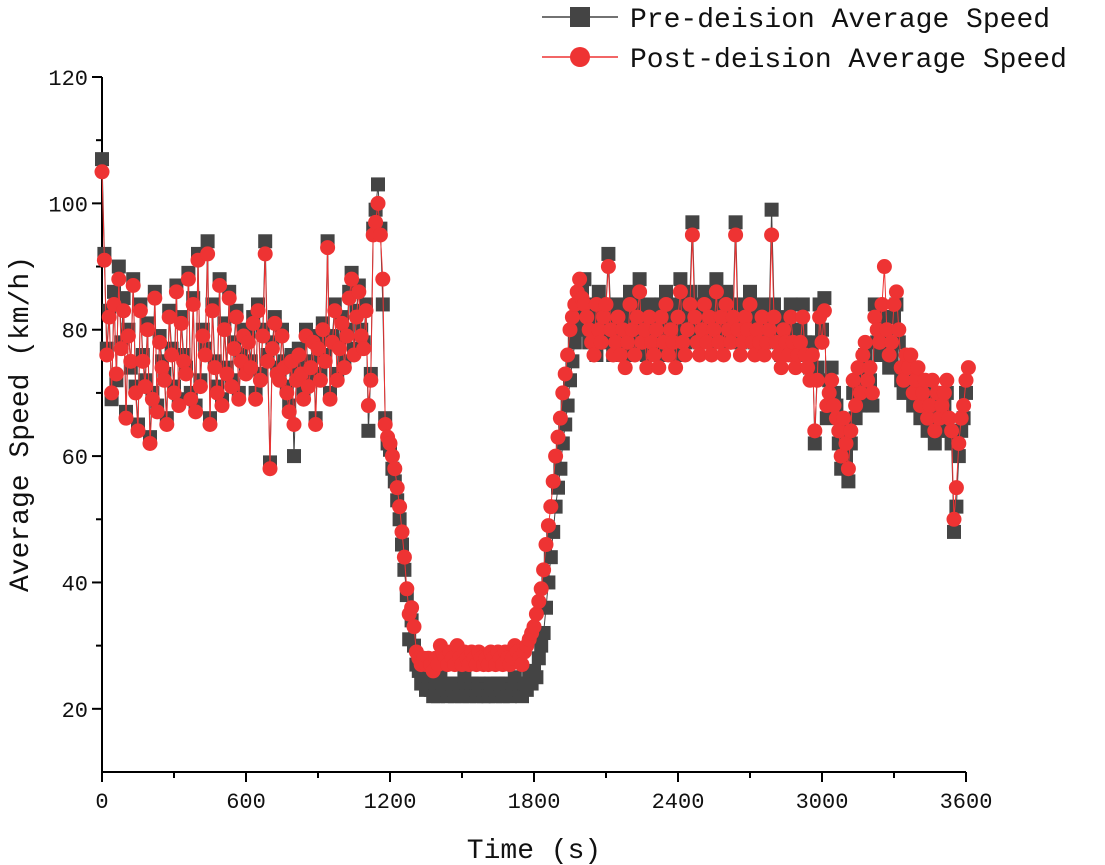 The height and width of the screenshot is (865, 1105). I want to click on legend-label-pre: Pre-deision Average Speed, so click(840, 20).